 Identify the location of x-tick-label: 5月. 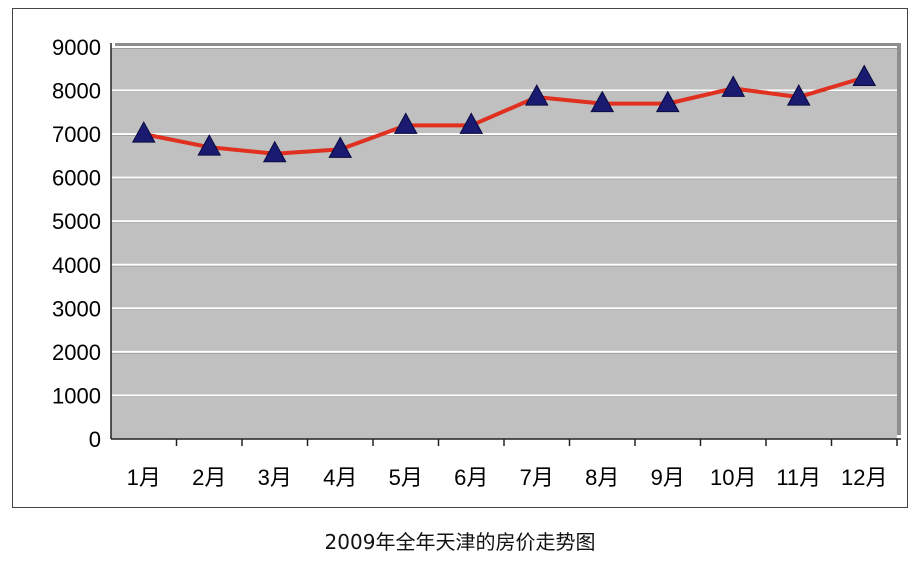
(406, 477).